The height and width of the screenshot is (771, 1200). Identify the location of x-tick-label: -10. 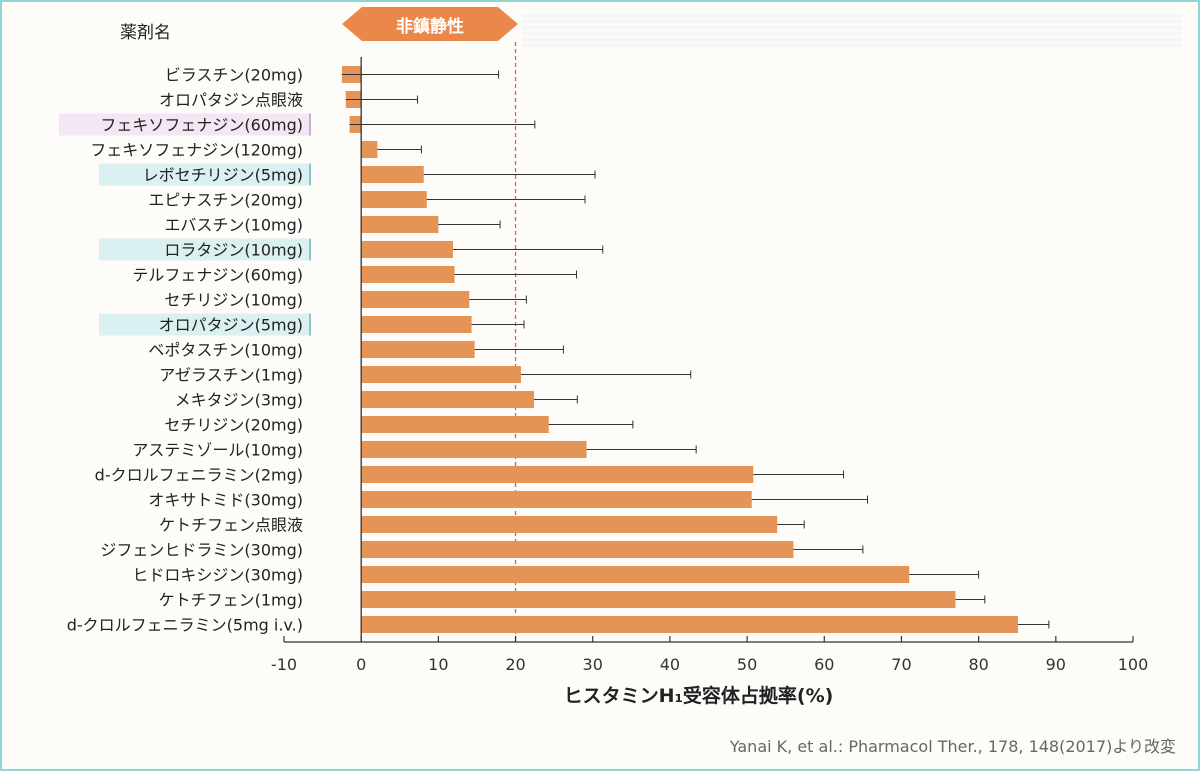
(284, 664).